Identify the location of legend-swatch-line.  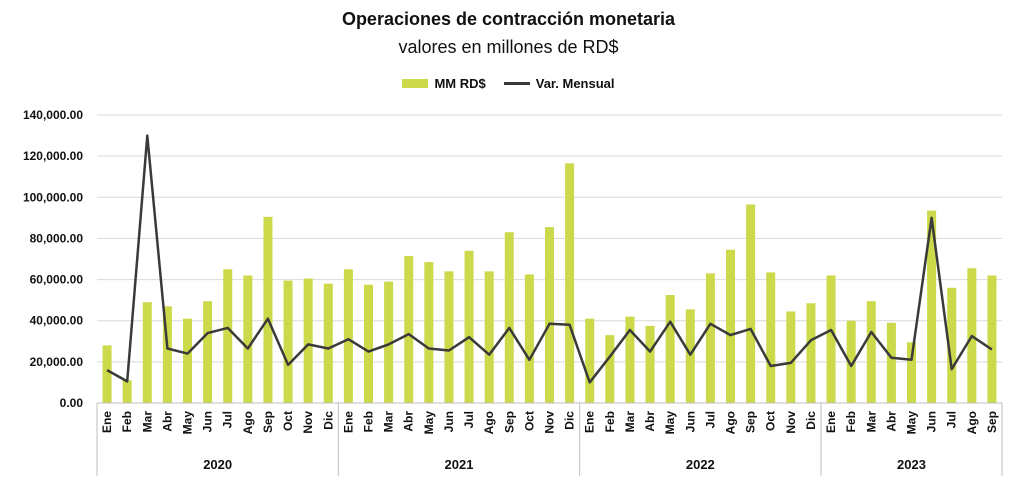
(516, 83).